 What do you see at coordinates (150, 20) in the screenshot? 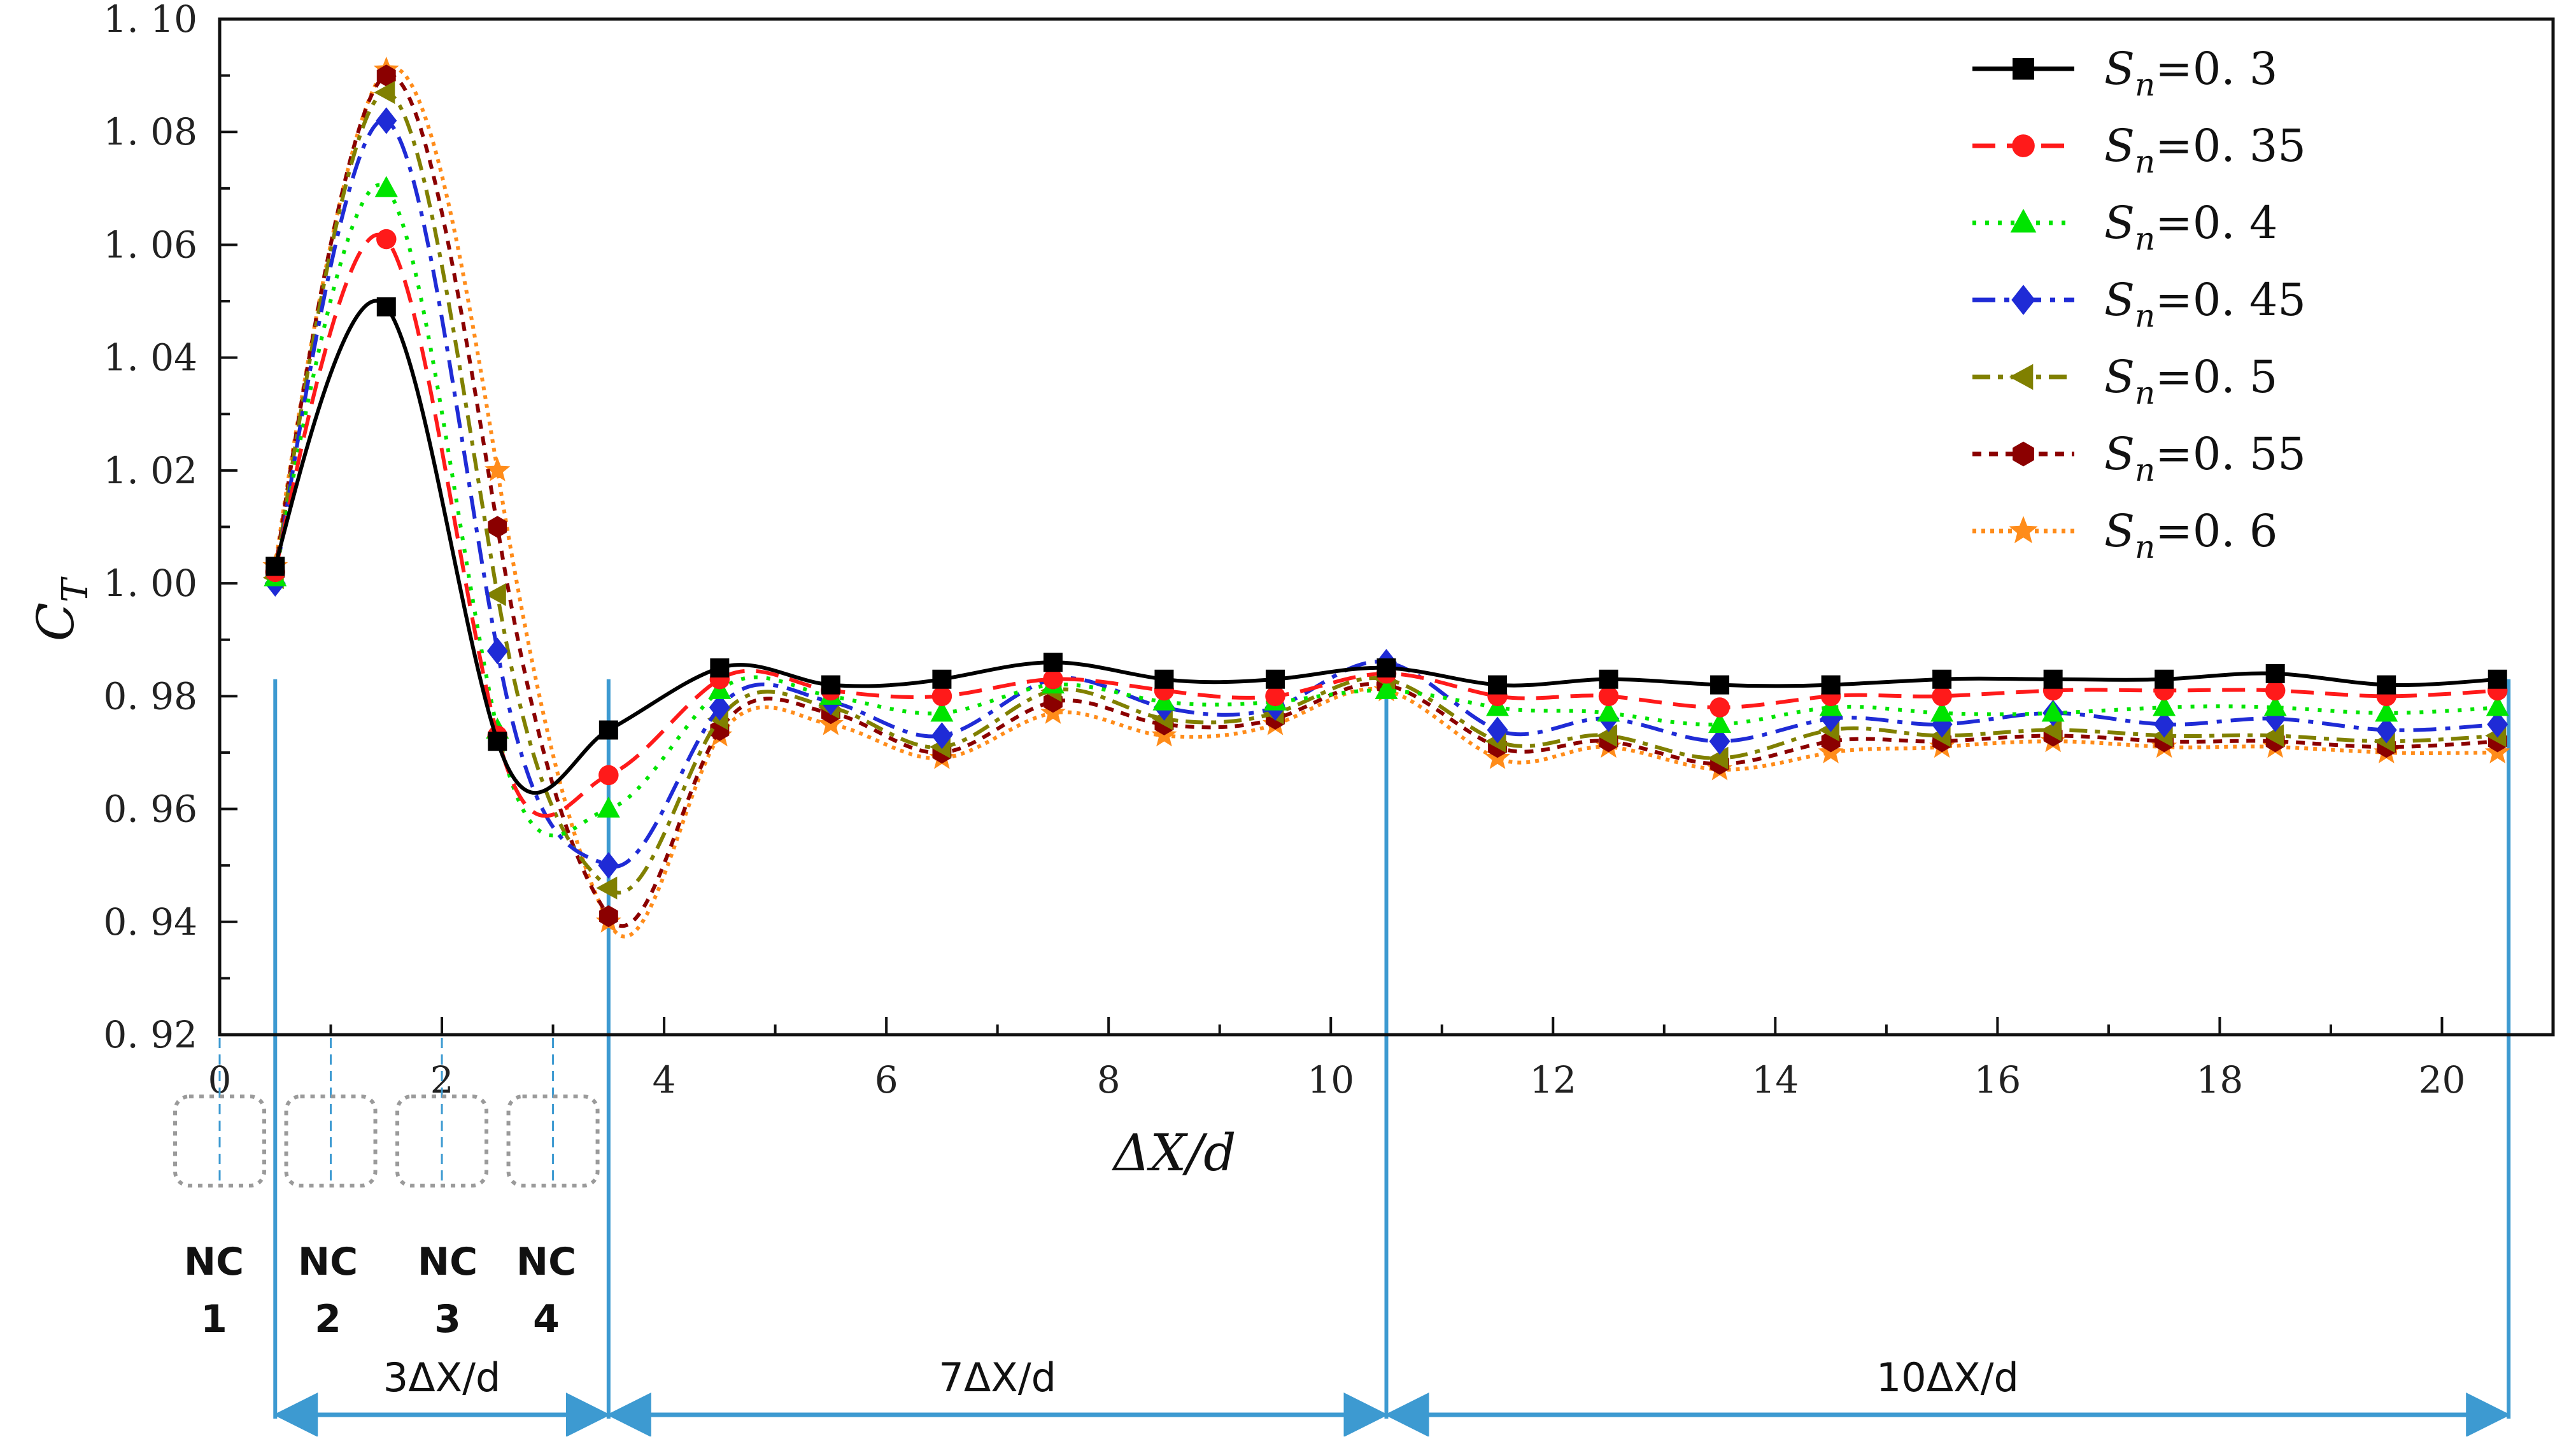
I see `y-tick-label: 1. 10` at bounding box center [150, 20].